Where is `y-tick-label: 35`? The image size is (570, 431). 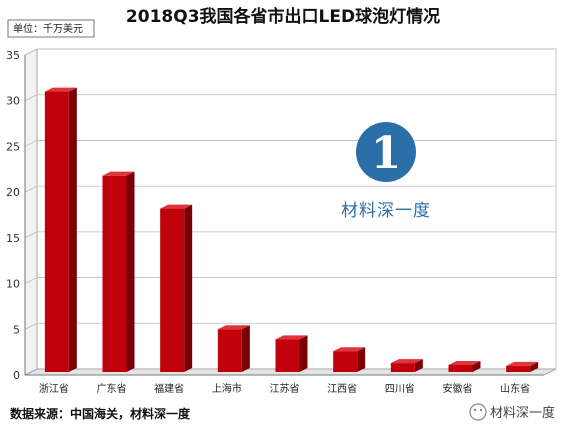 y-tick-label: 35 is located at coordinates (13, 55).